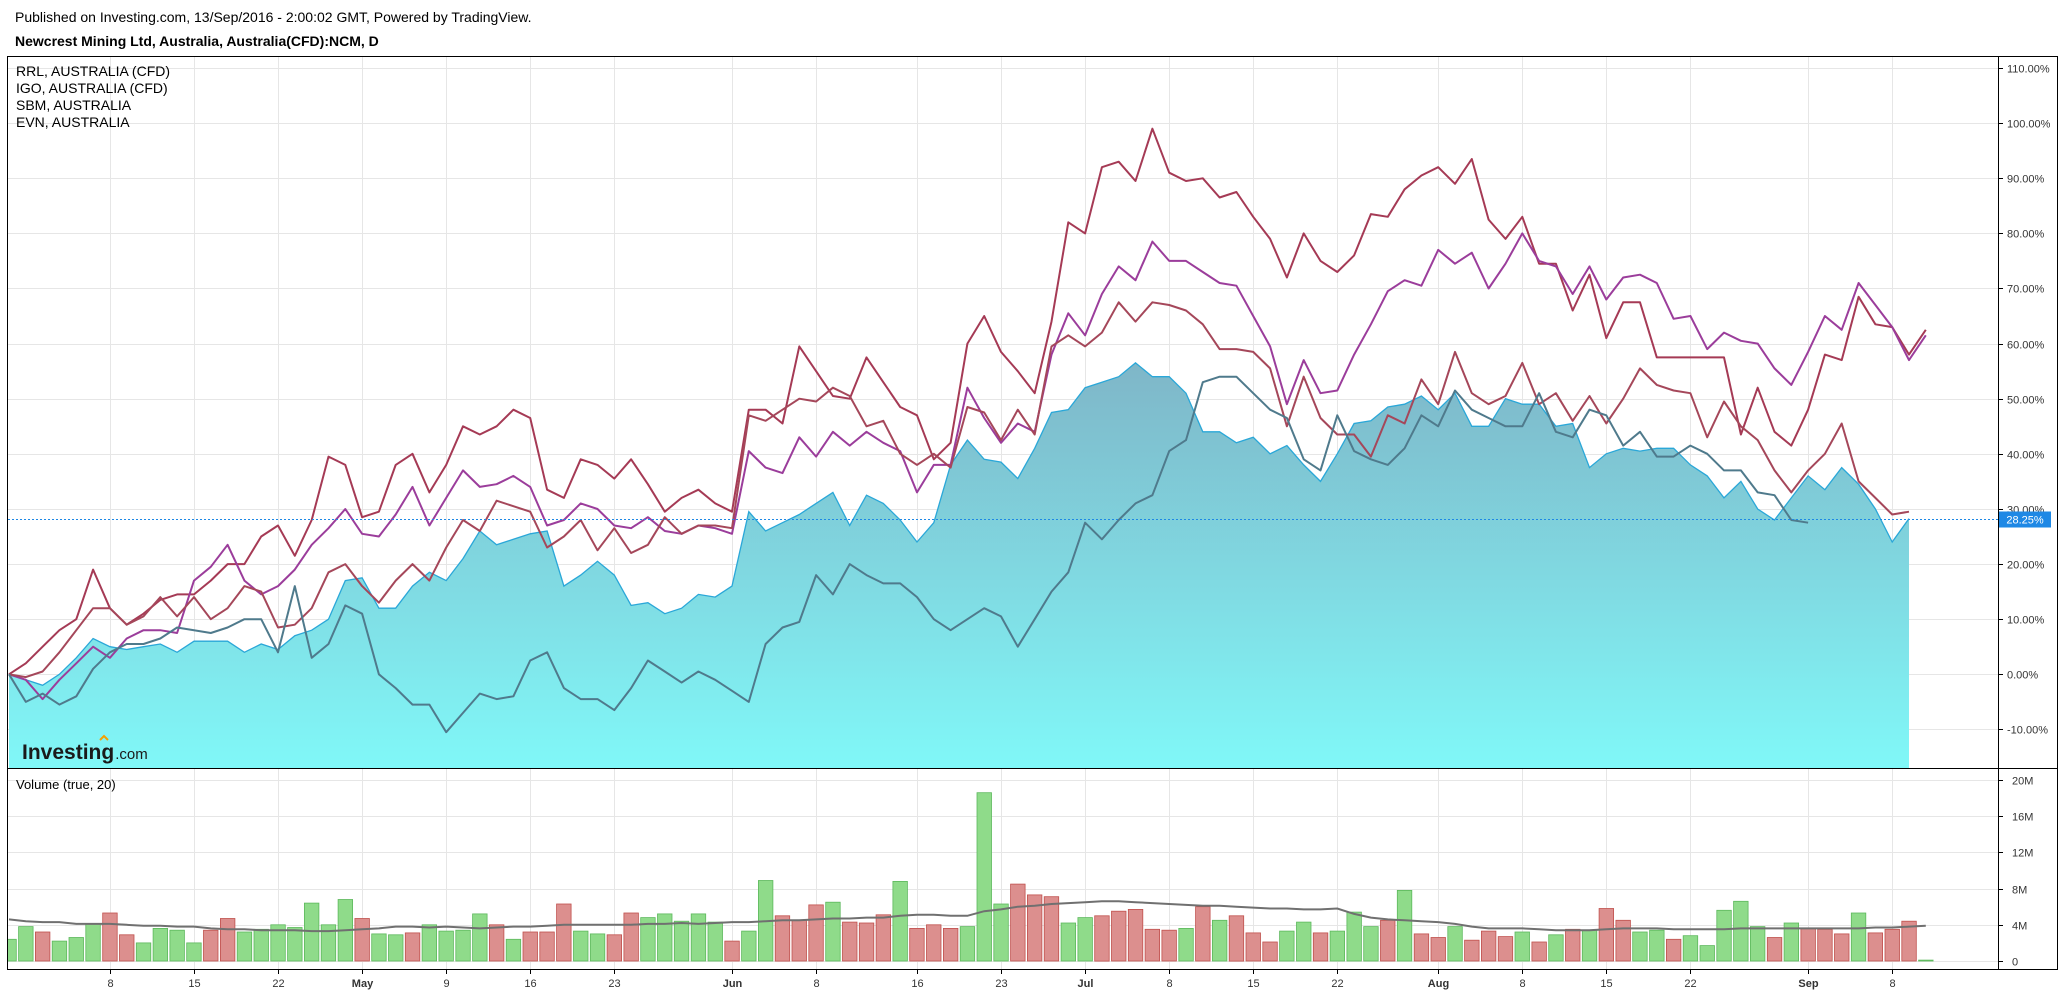  Describe the element at coordinates (85, 749) in the screenshot. I see `investing-logo: Investing .com` at that location.